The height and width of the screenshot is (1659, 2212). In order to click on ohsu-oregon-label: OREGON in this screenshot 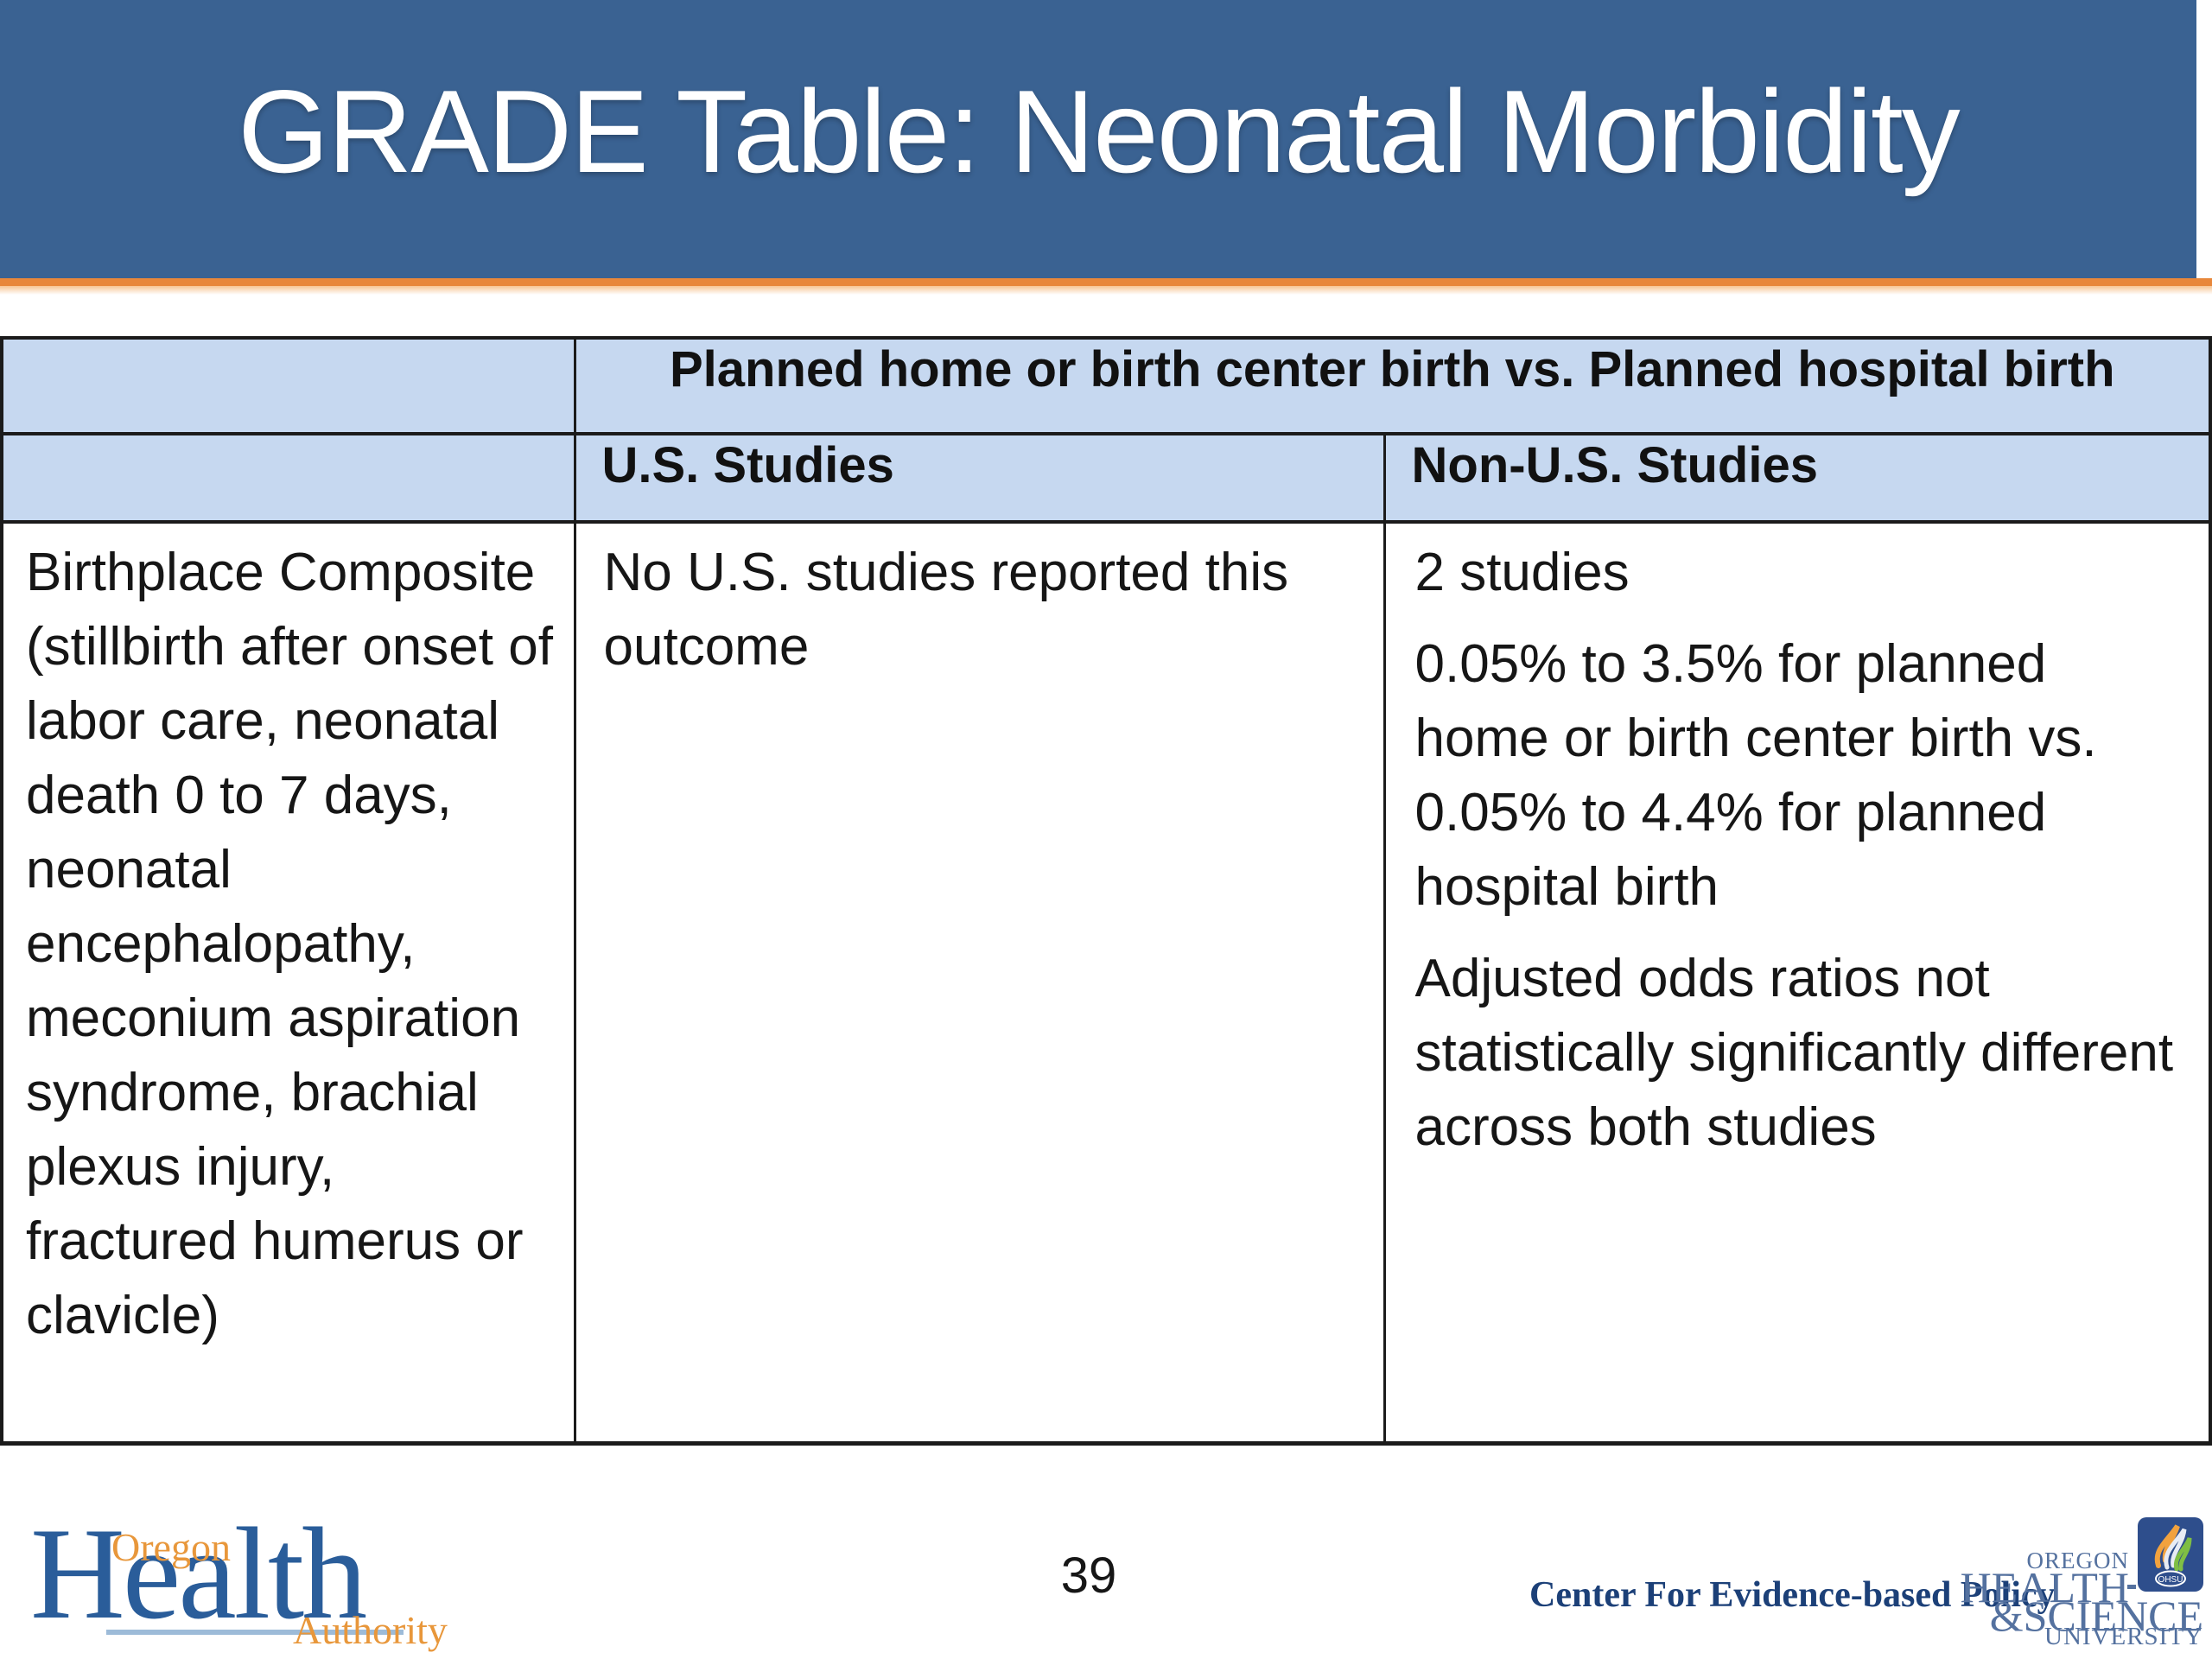, I will do `click(2077, 1560)`.